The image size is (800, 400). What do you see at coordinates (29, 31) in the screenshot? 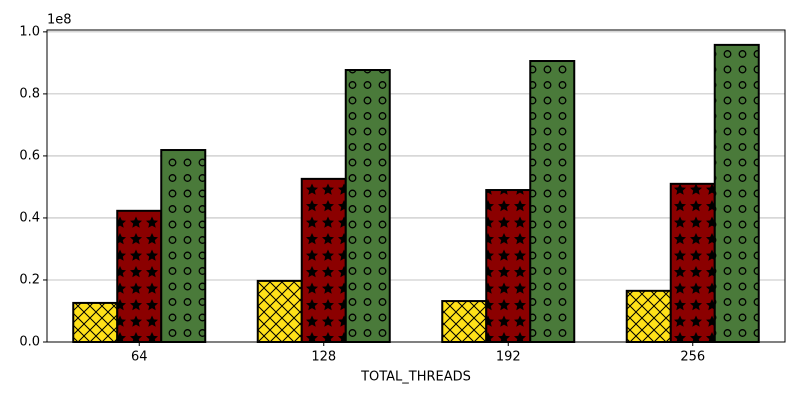
I see `y-tick-label: 1.0` at bounding box center [29, 31].